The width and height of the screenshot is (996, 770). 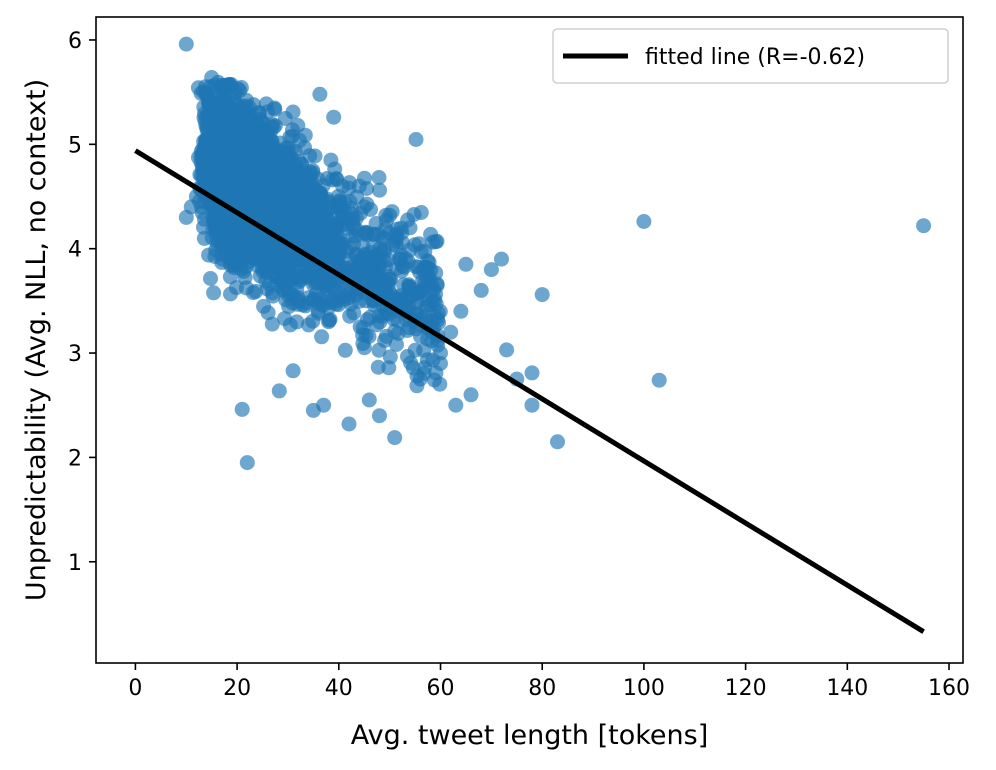 I want to click on x-tick-label: 120, so click(x=746, y=688).